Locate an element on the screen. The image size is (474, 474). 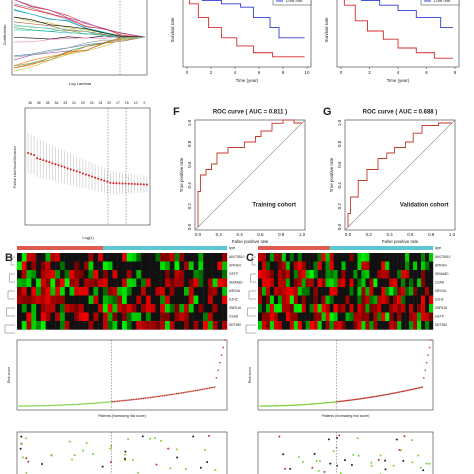
y-axis-label: Risk score is located at coordinates (9, 375).